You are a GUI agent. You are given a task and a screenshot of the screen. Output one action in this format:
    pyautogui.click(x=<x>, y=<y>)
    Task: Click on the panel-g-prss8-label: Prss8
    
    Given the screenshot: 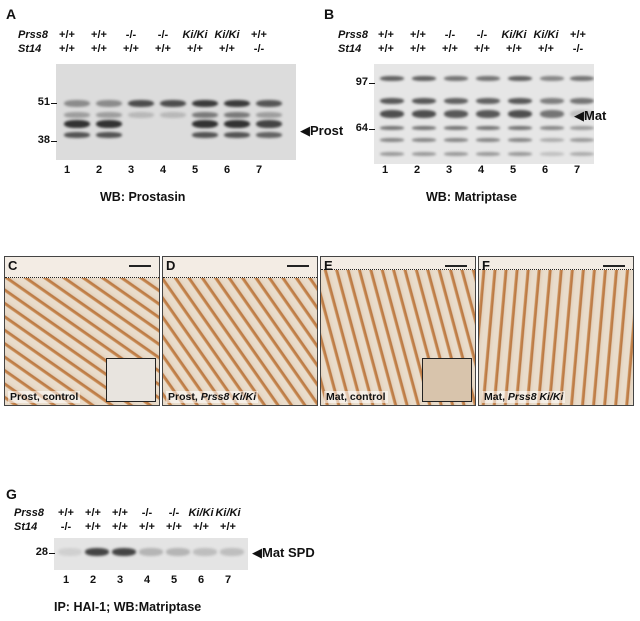 What is the action you would take?
    pyautogui.click(x=29, y=513)
    